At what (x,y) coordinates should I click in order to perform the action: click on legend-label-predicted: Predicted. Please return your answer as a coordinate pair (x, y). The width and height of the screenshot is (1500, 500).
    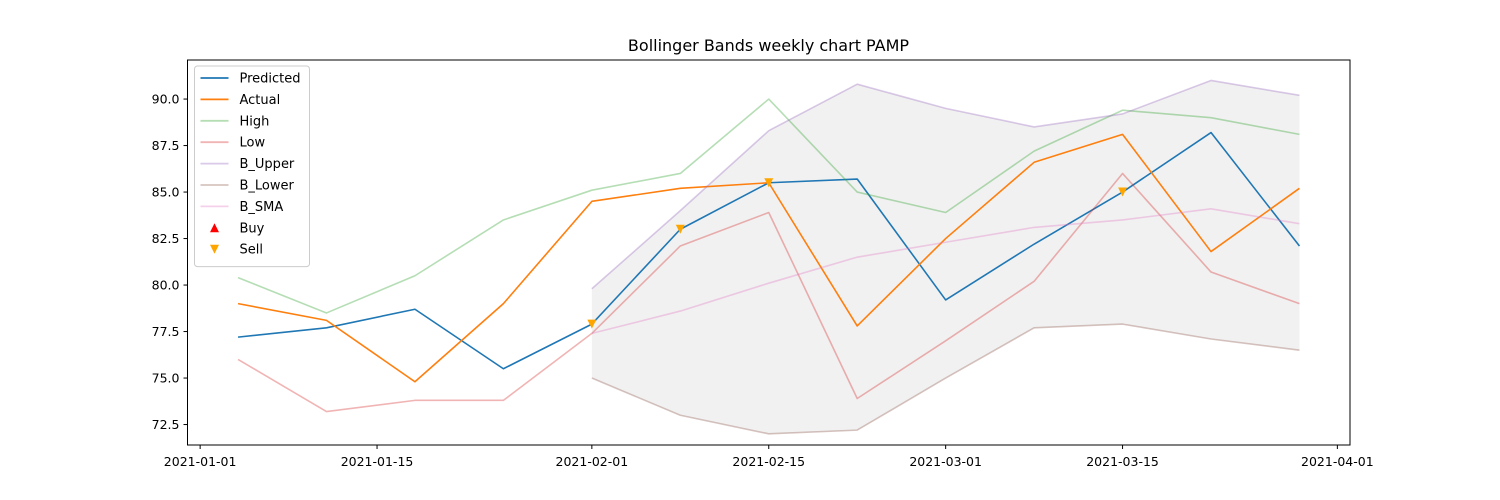
    Looking at the image, I should click on (270, 79).